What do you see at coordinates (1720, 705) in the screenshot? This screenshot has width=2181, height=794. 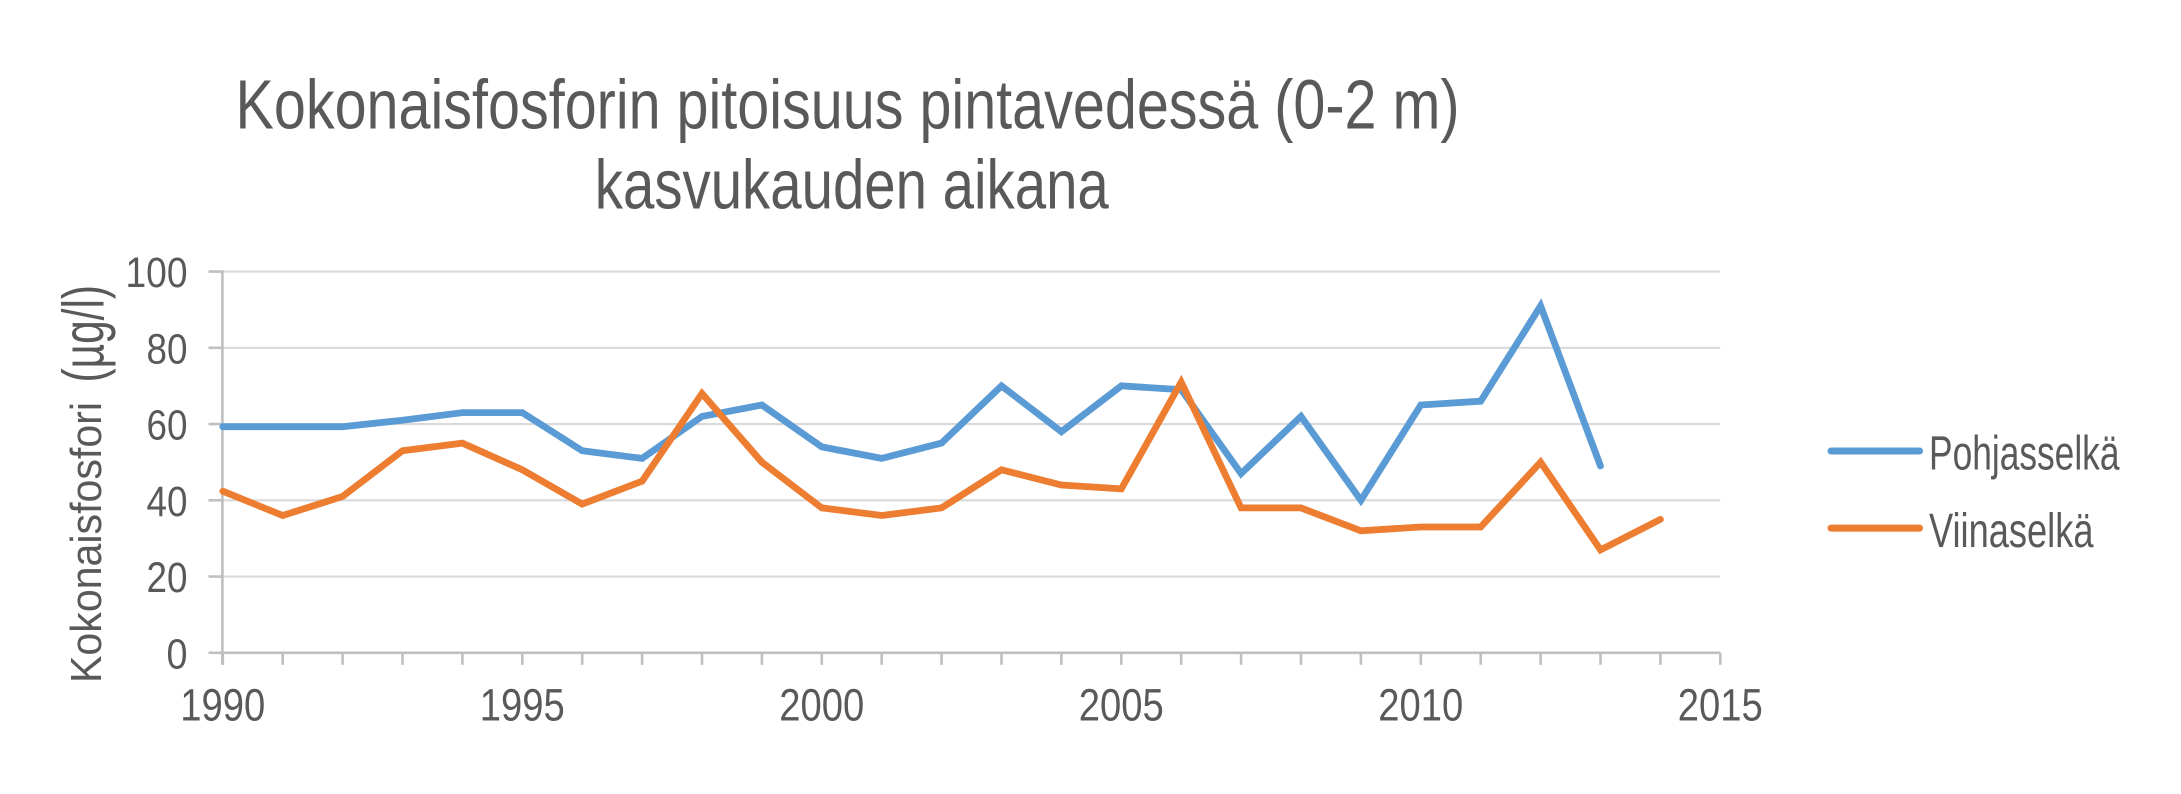 I see `svg-text: 2015` at bounding box center [1720, 705].